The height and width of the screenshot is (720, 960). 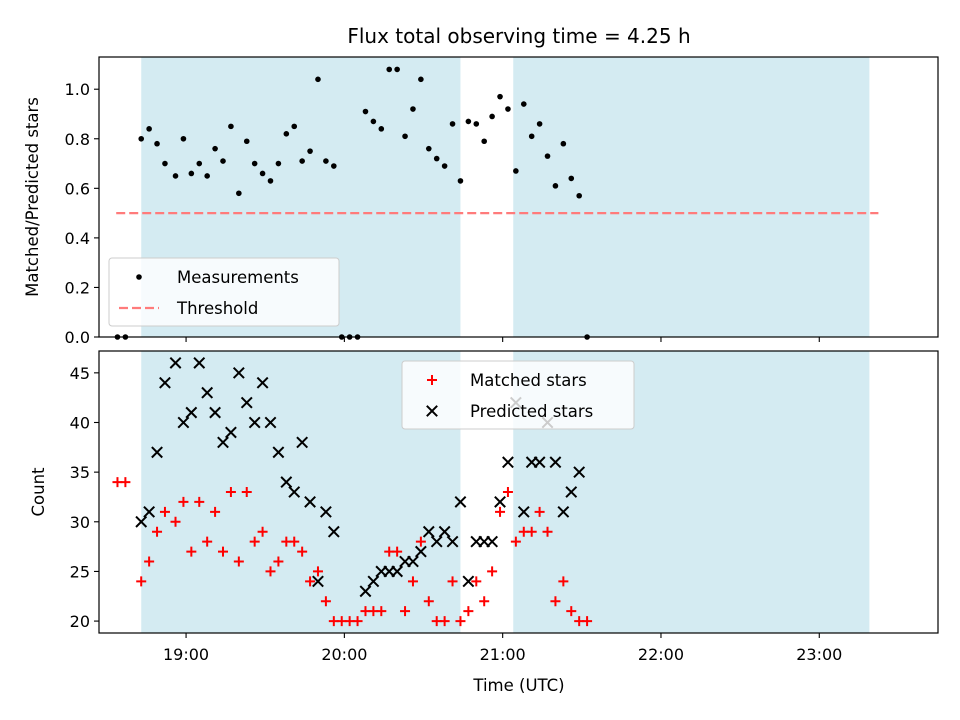 I want to click on bottom-y-tick-label: 20, so click(x=80, y=621).